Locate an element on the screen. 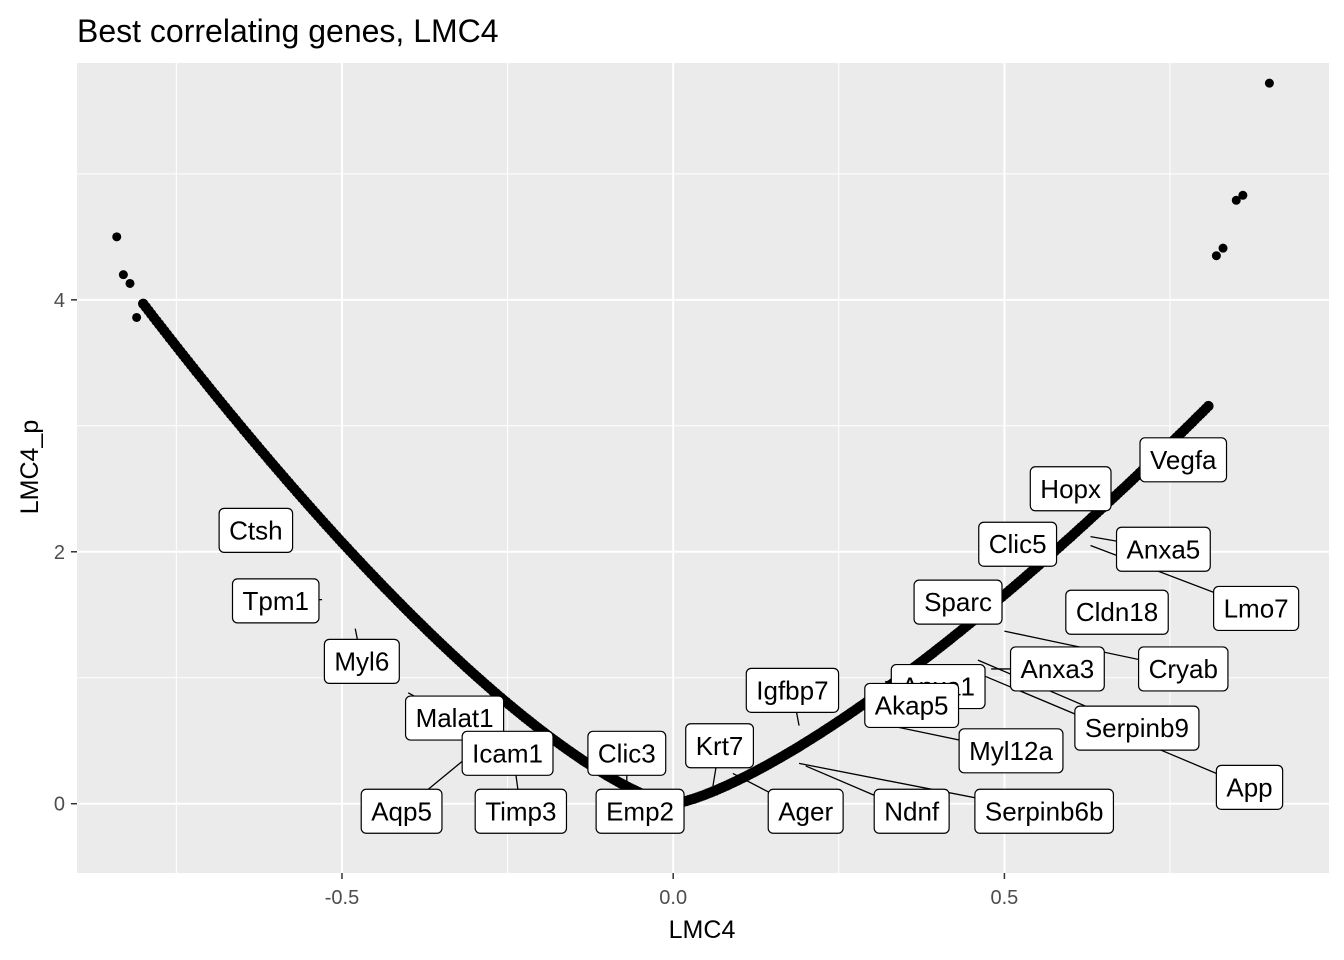 The height and width of the screenshot is (960, 1344). gene-label: Cryab is located at coordinates (1183, 669).